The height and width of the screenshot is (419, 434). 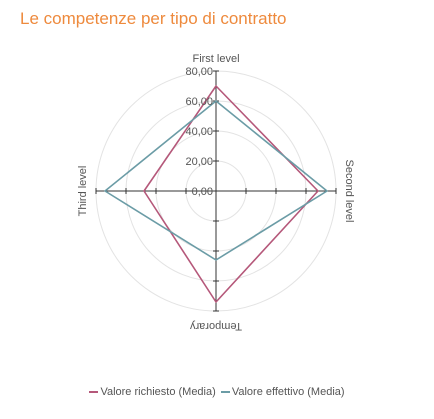 What do you see at coordinates (202, 192) in the screenshot?
I see `tick-label: 0,00` at bounding box center [202, 192].